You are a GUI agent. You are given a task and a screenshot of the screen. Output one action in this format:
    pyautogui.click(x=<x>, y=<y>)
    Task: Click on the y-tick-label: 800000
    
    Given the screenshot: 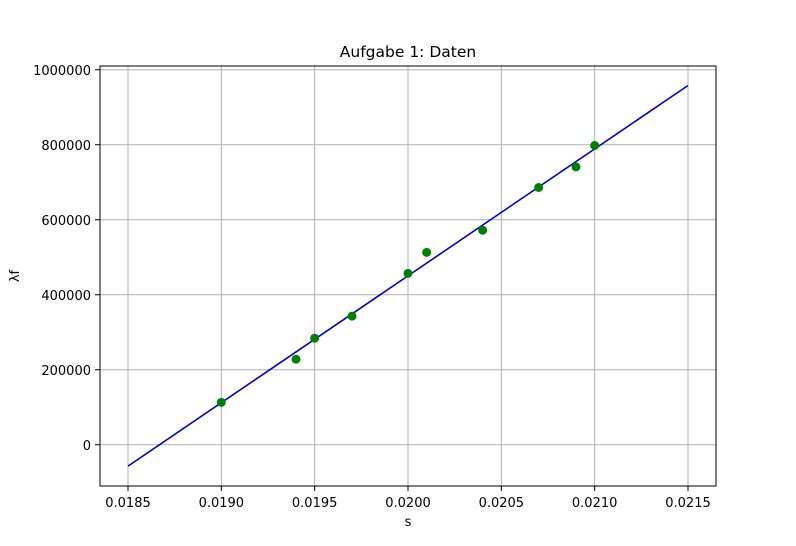 What is the action you would take?
    pyautogui.click(x=66, y=146)
    